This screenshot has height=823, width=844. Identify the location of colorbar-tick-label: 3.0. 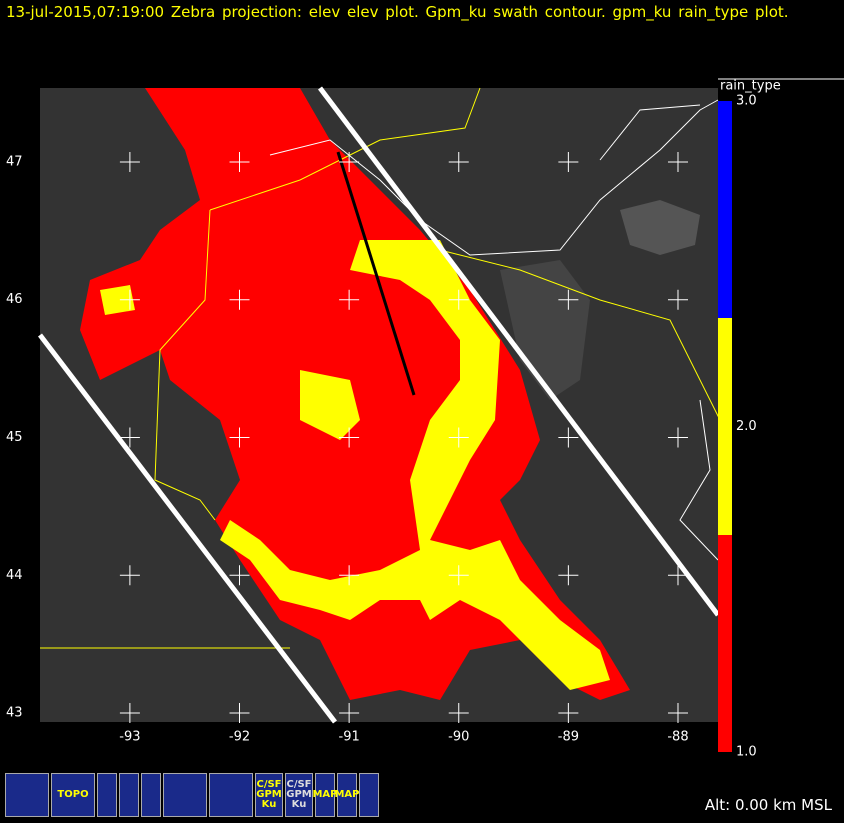
(746, 101).